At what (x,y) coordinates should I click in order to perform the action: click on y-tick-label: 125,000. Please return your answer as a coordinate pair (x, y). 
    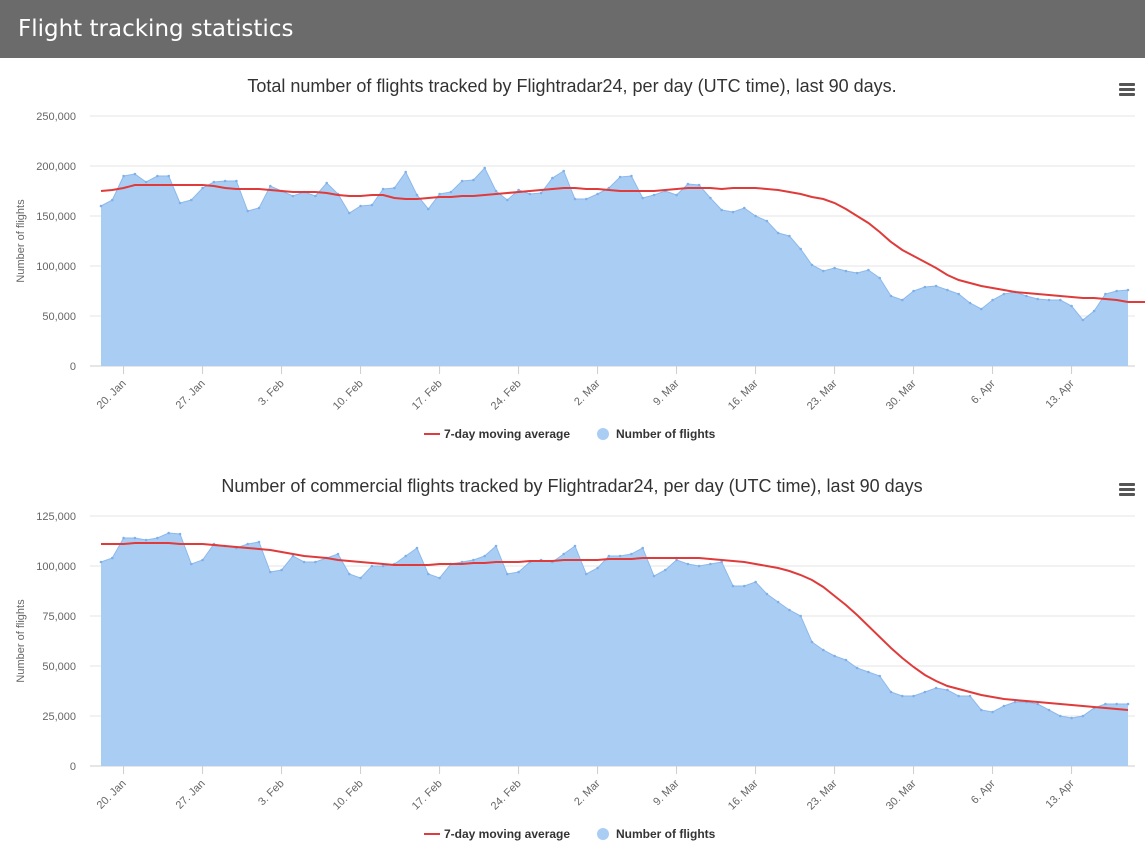
    Looking at the image, I should click on (56, 517).